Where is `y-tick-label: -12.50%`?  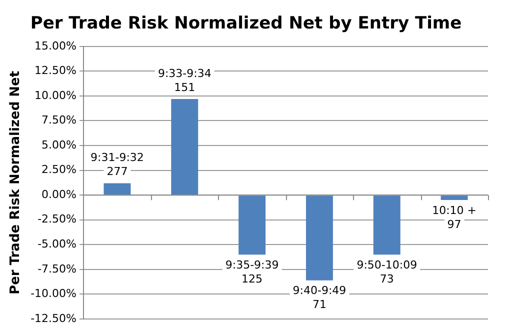
y-tick-label: -12.50% is located at coordinates (53, 318).